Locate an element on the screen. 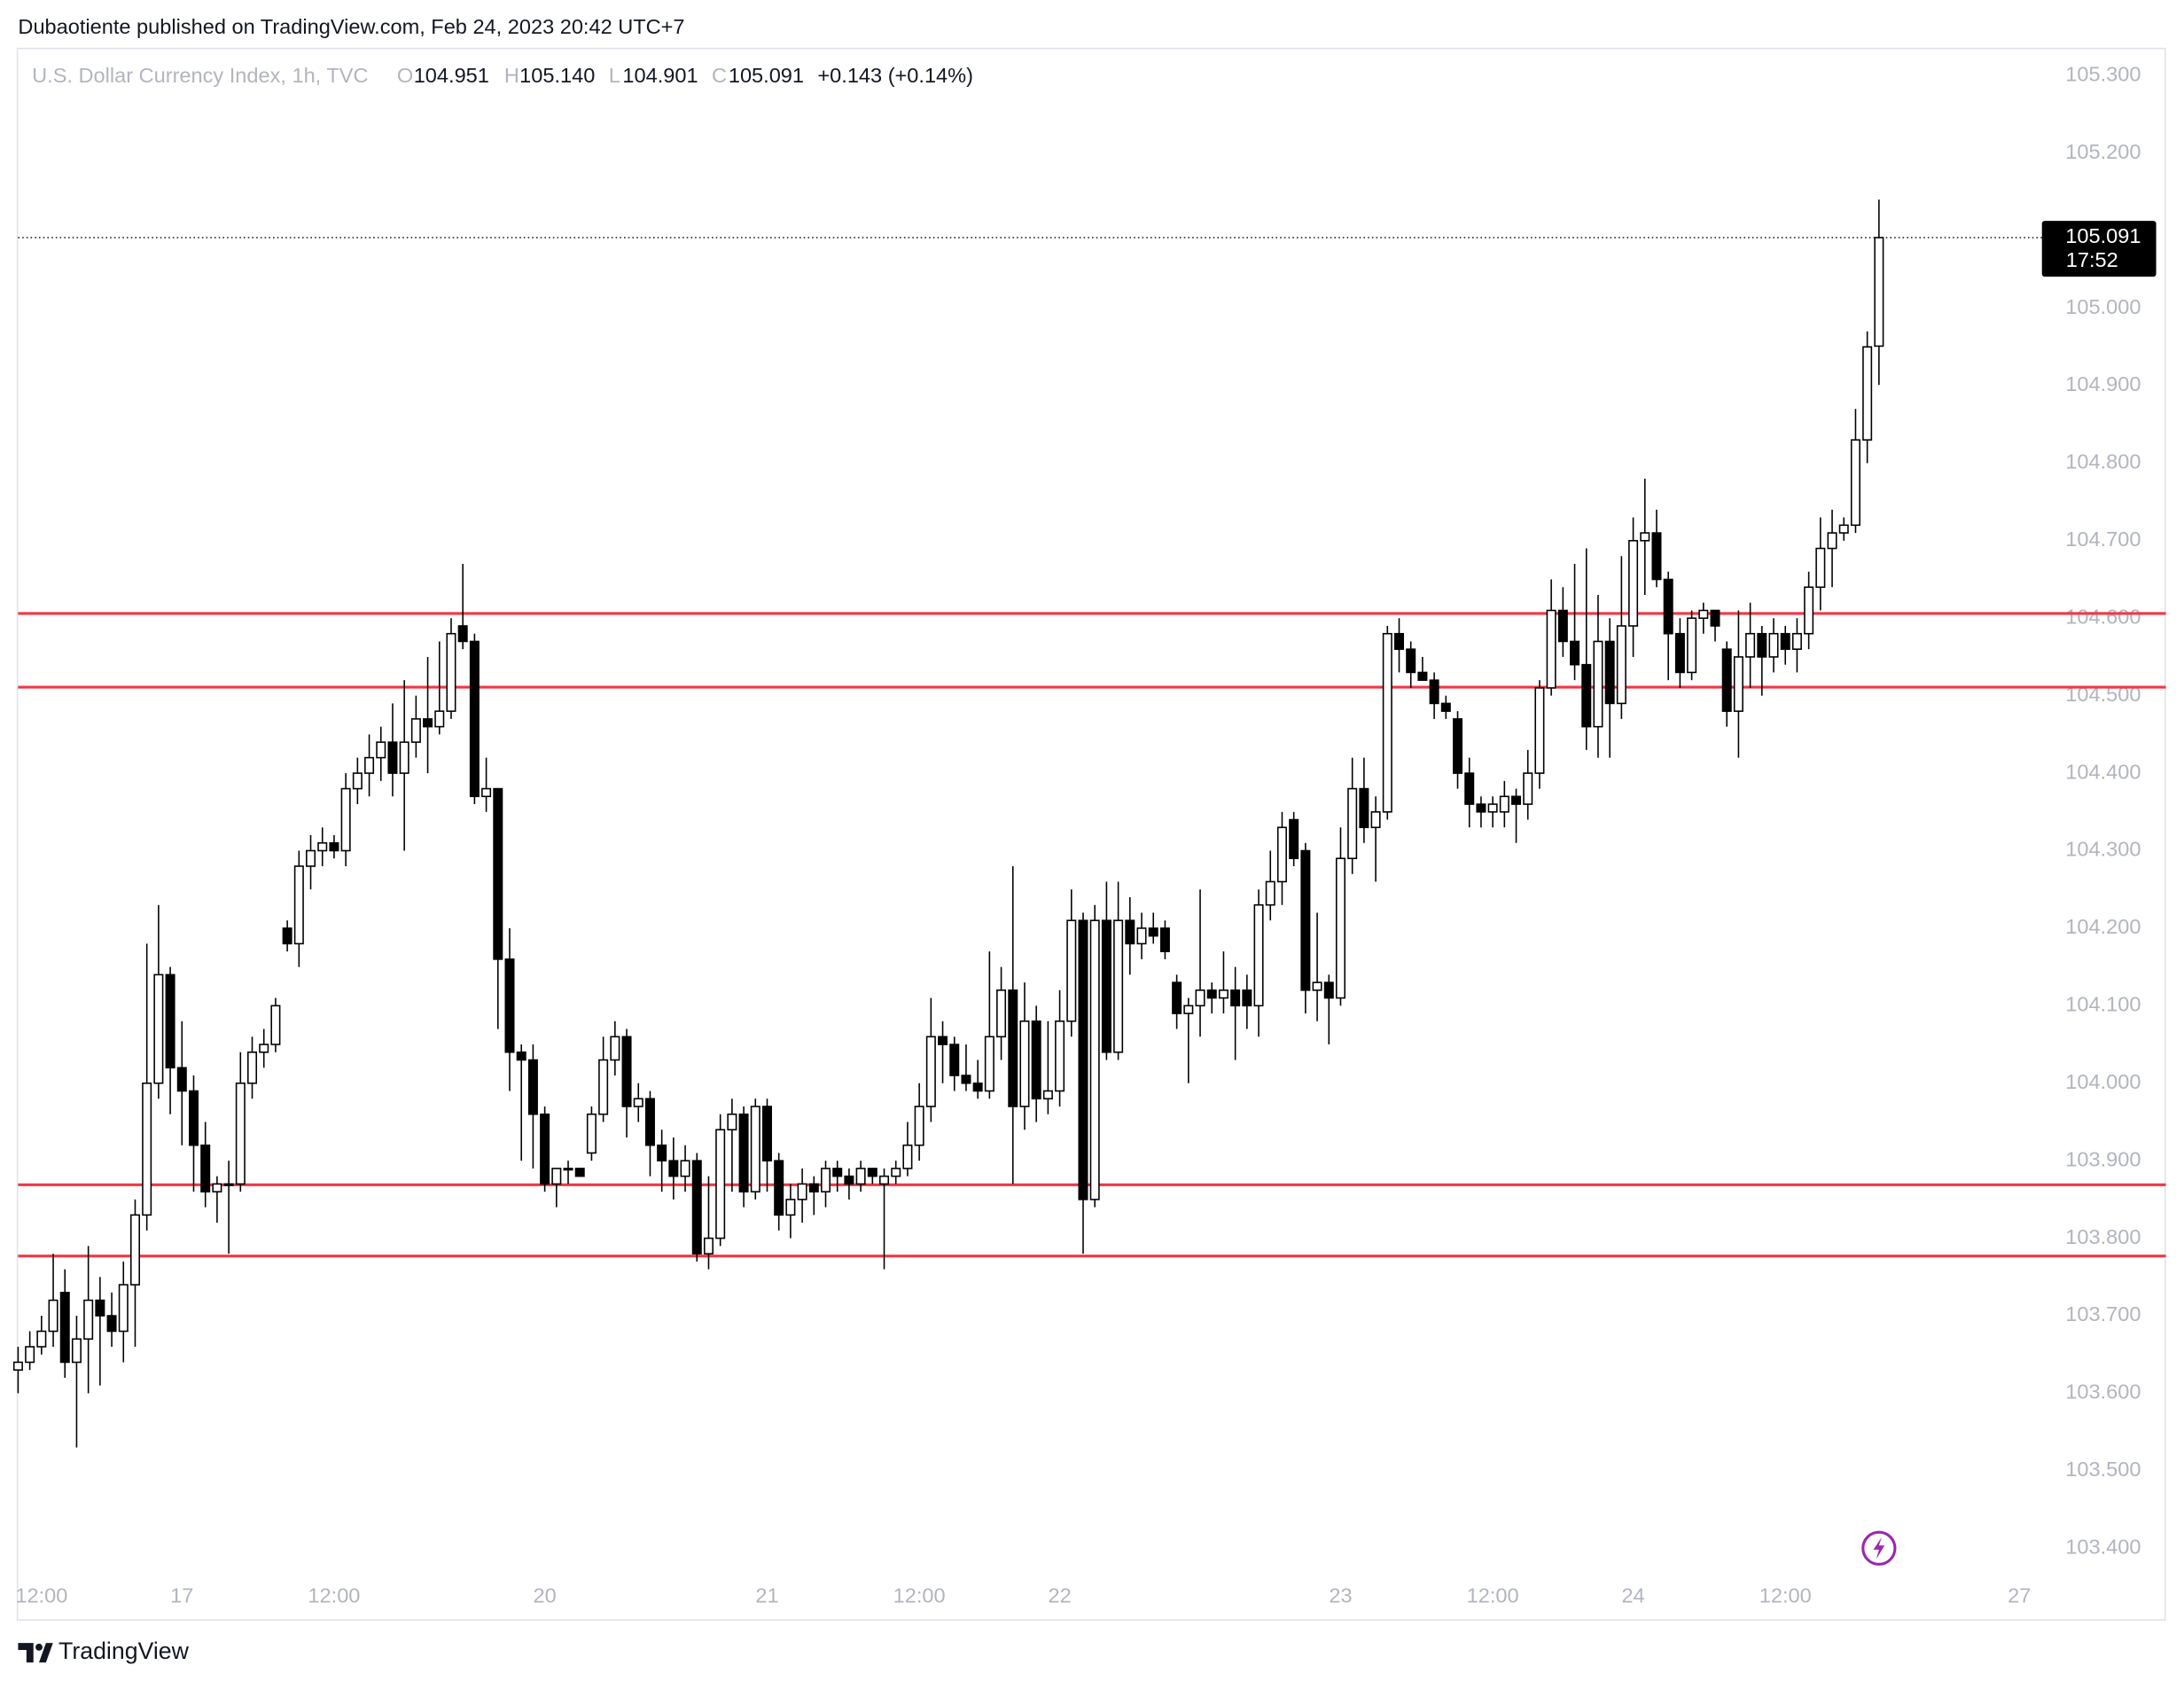  y-tick-label: 105.000 is located at coordinates (2103, 306).